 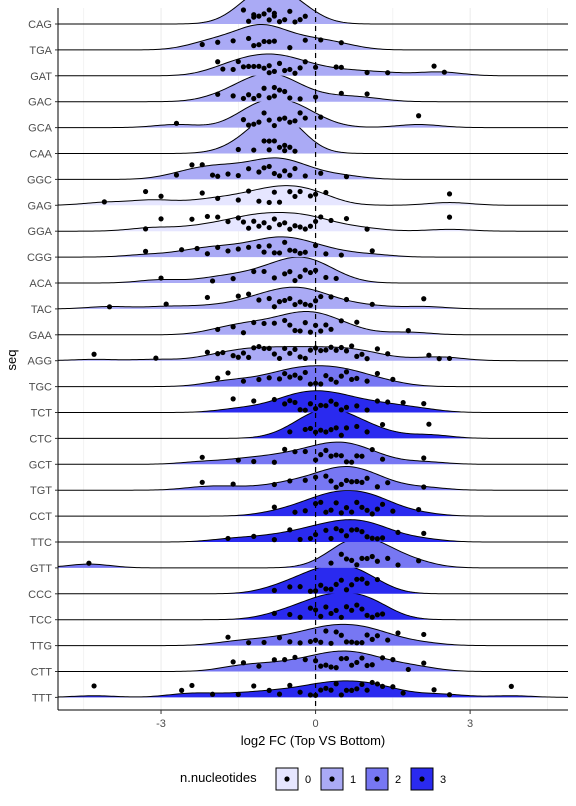 What do you see at coordinates (41, 543) in the screenshot?
I see `y-tick-label-TTC: TTC` at bounding box center [41, 543].